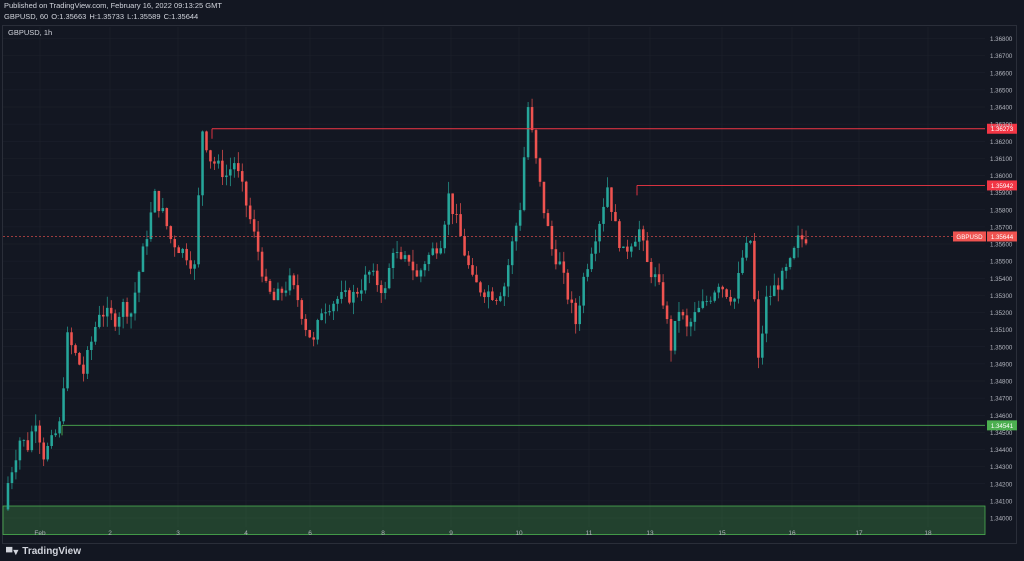  Describe the element at coordinates (451, 533) in the screenshot. I see `time-tick-label: 9` at that location.